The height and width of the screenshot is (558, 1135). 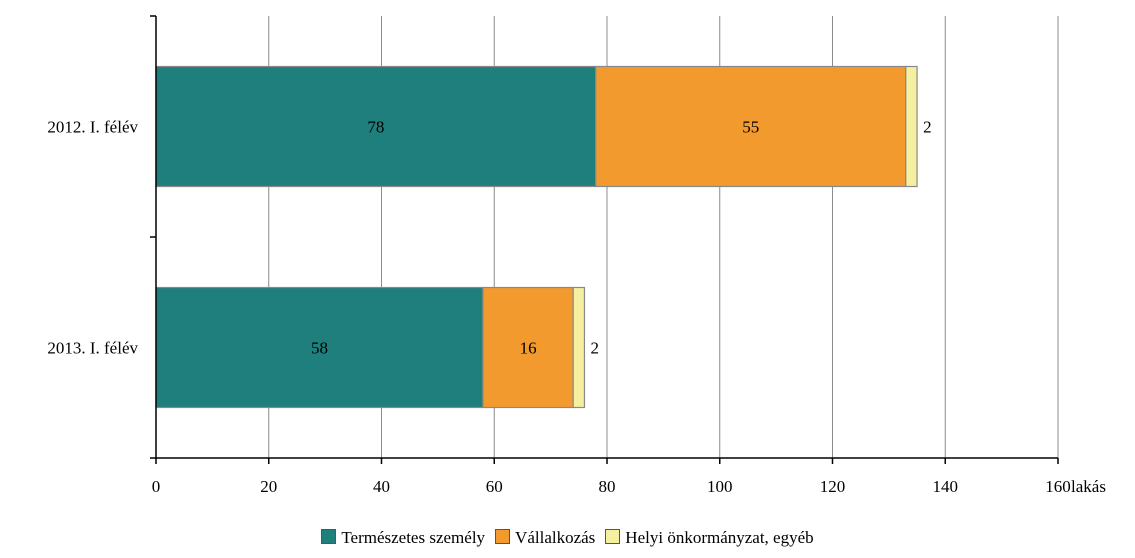 I want to click on legend-item: Helyi önkormányzat, egyéb, so click(x=709, y=538).